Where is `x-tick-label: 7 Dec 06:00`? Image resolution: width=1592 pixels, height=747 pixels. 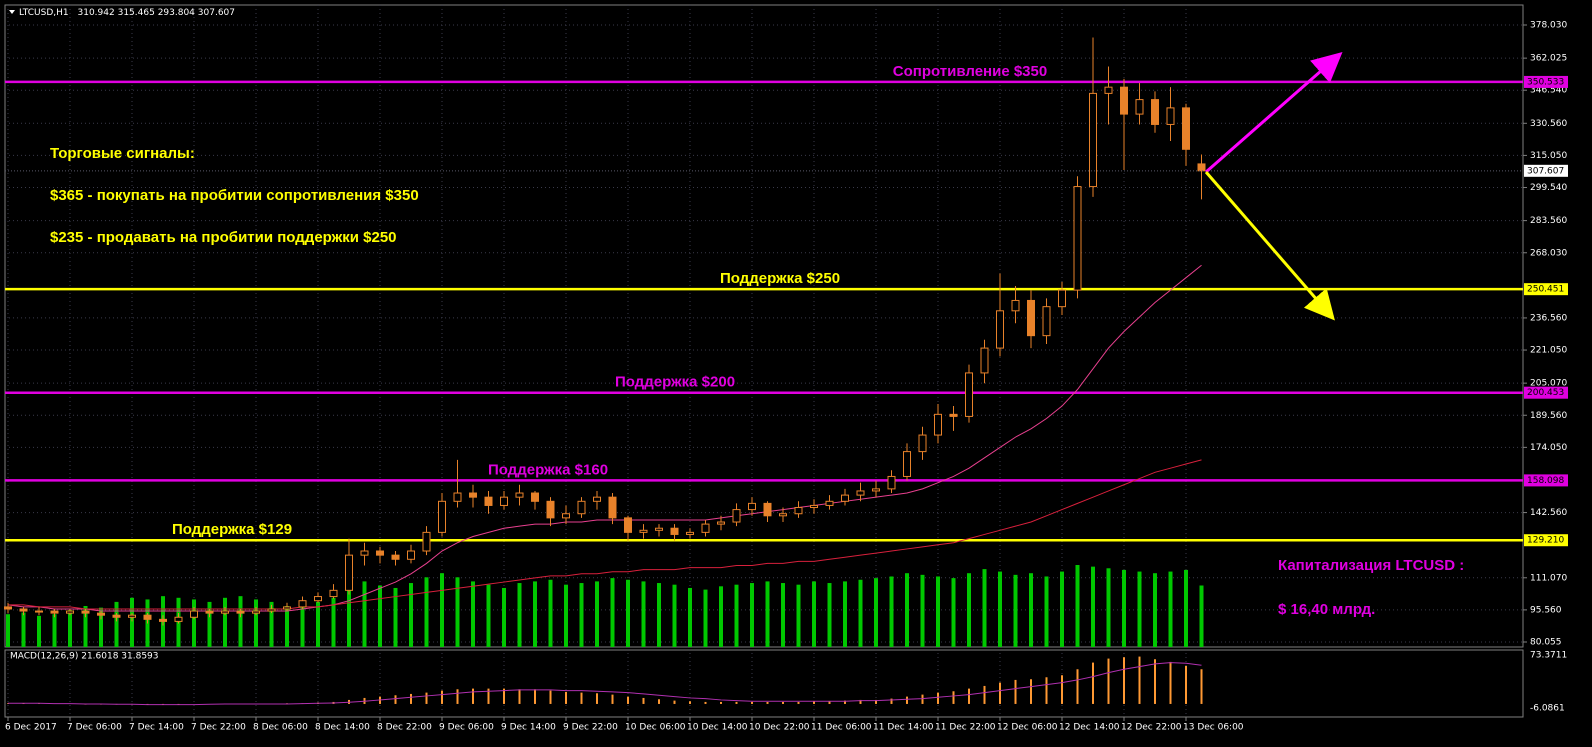 x-tick-label: 7 Dec 06:00 is located at coordinates (94, 728).